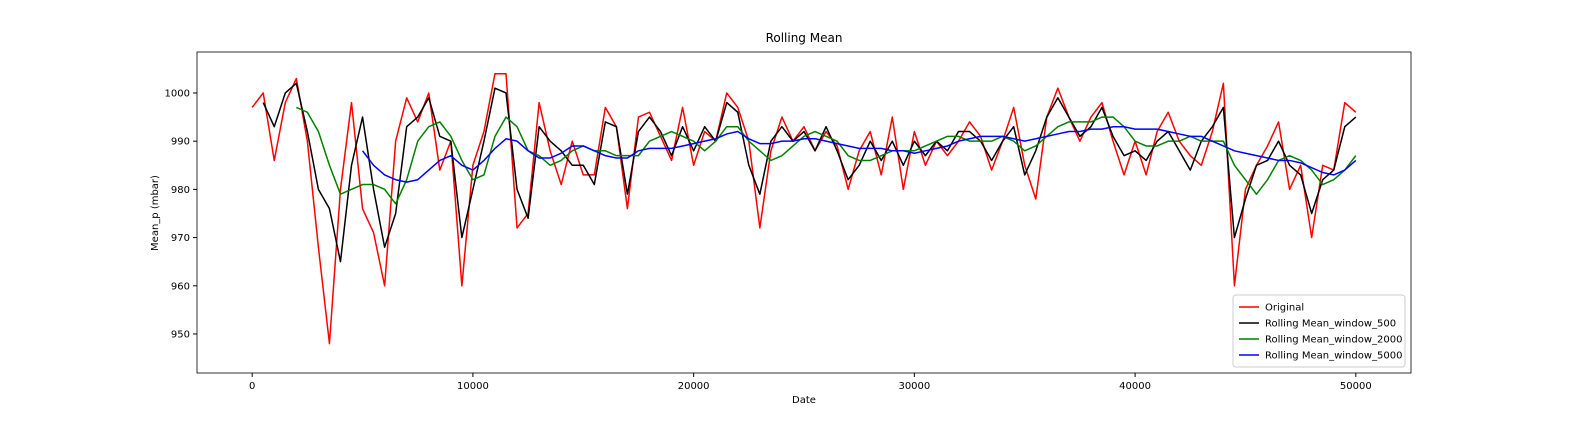  Describe the element at coordinates (694, 386) in the screenshot. I see `x-tick-label: 20000` at that location.